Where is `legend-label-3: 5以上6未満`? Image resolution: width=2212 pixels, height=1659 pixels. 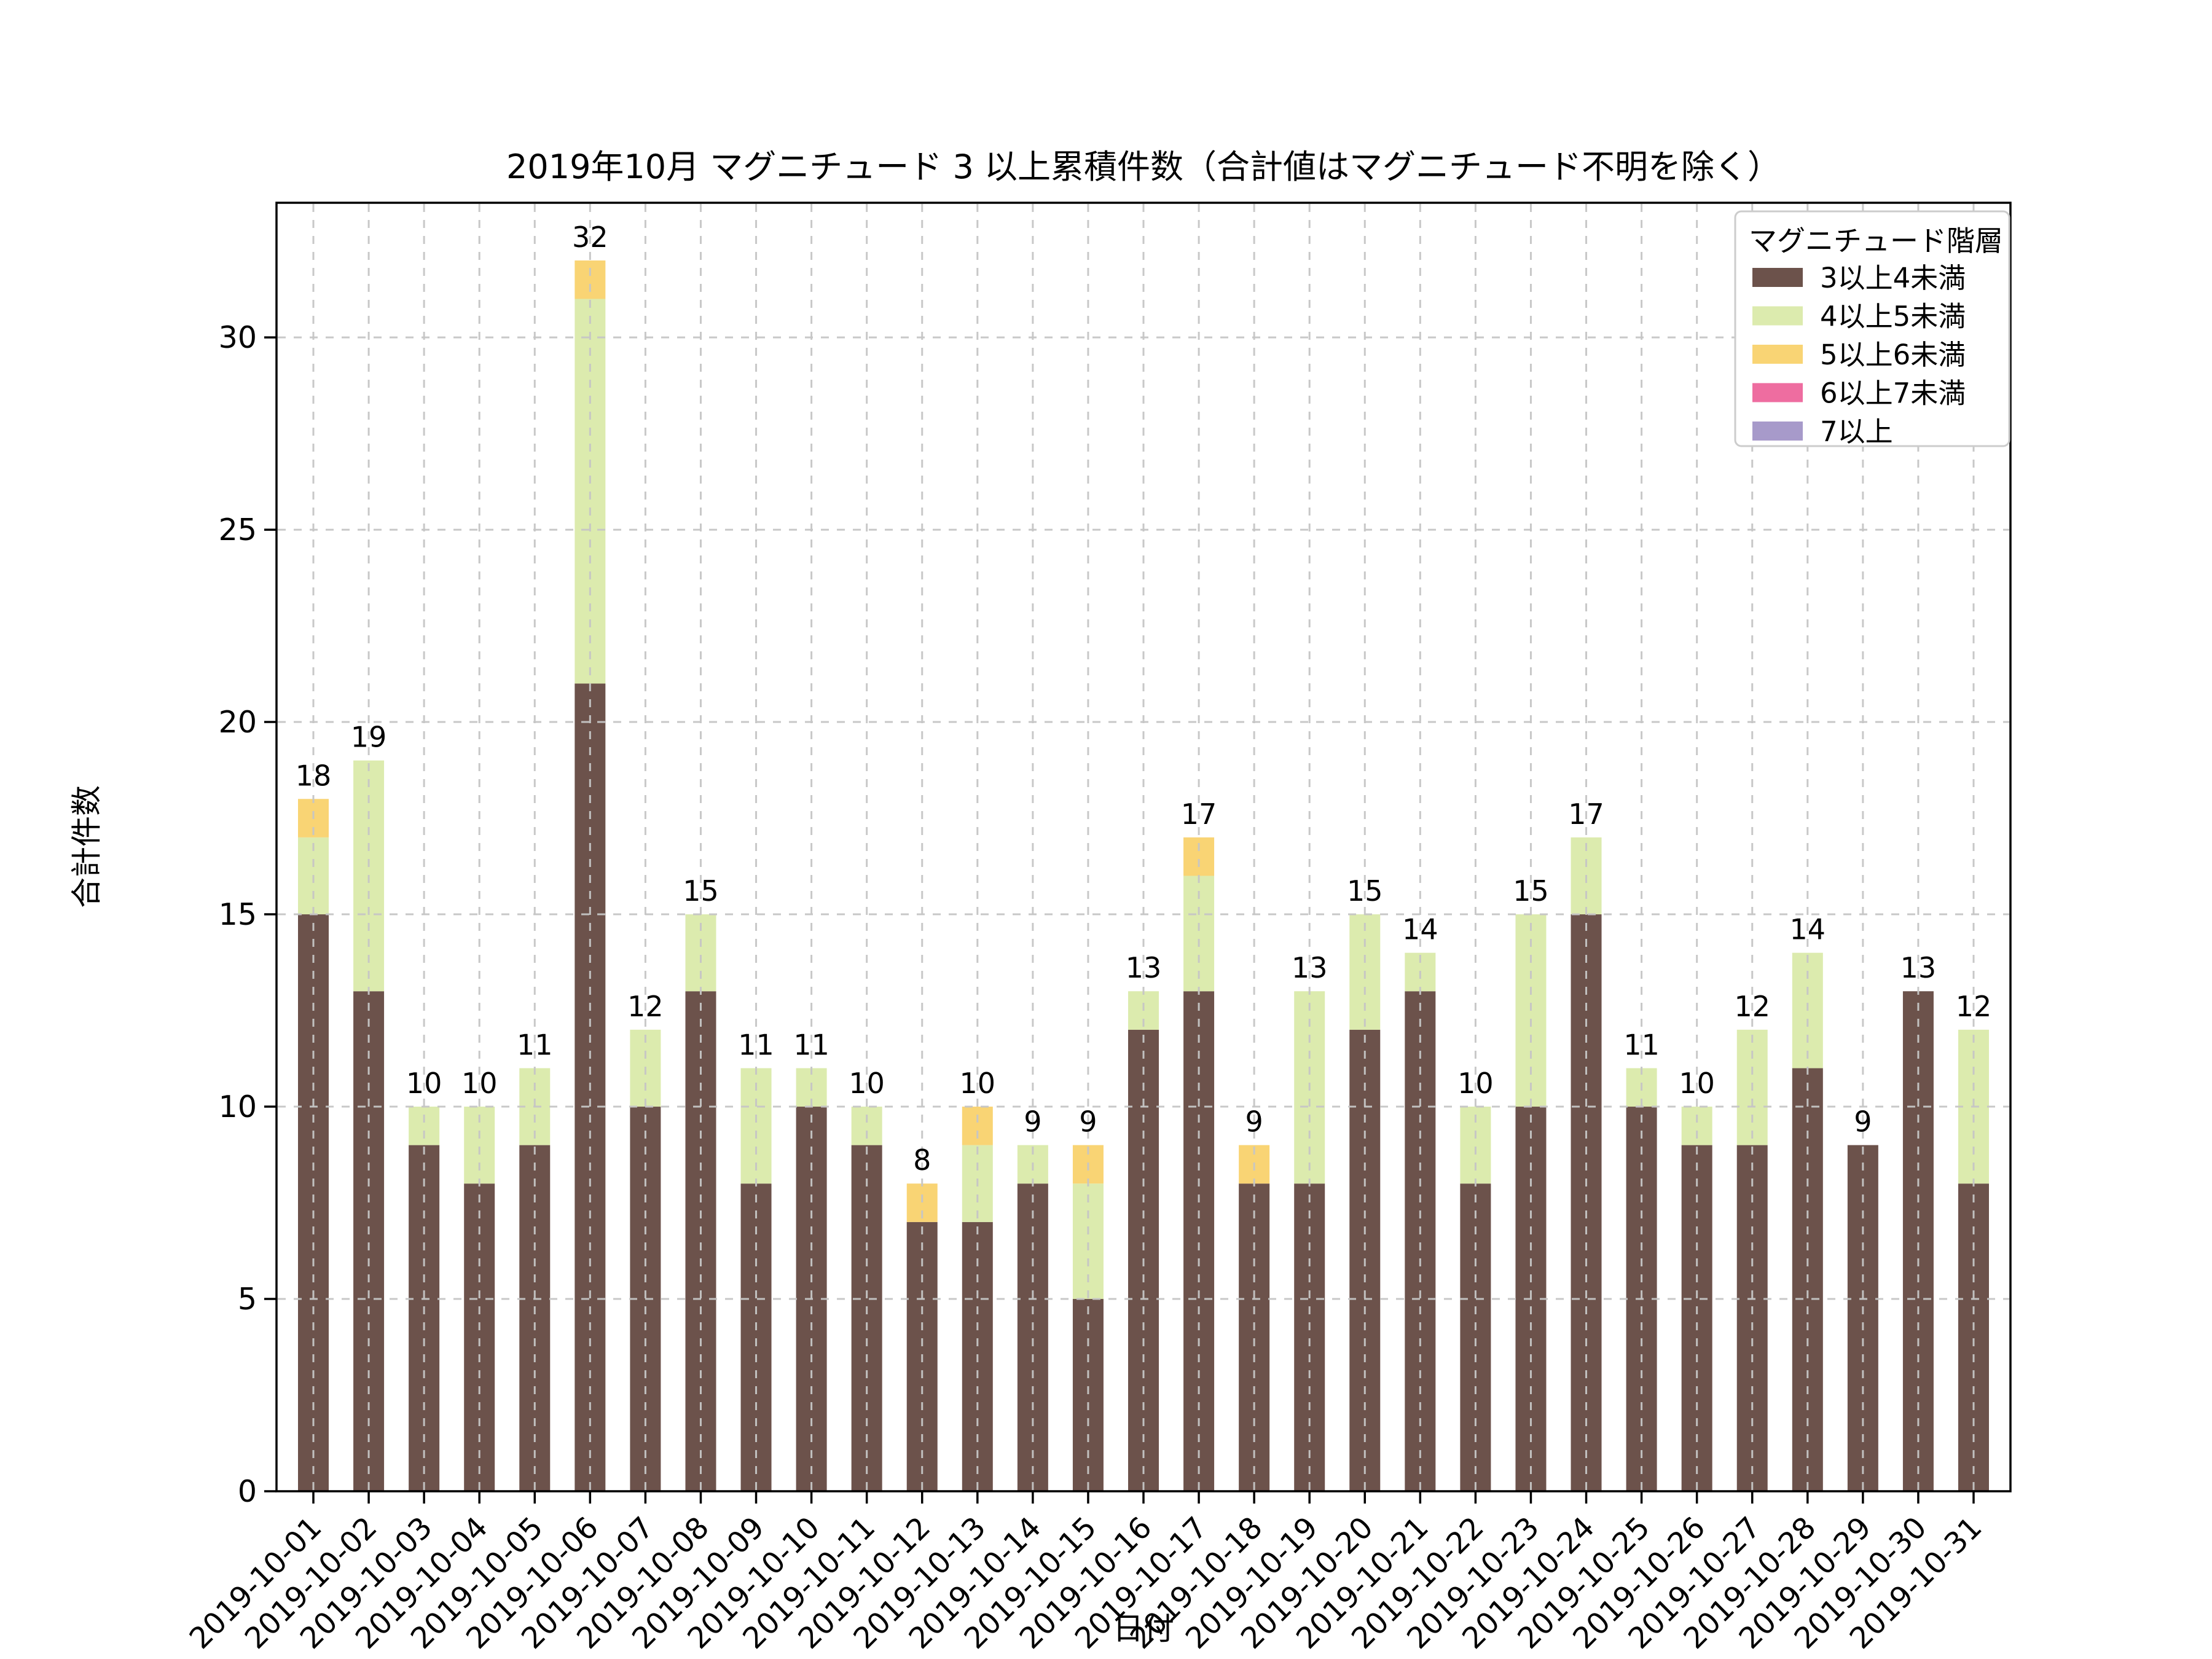 legend-label-3: 5以上6未満 is located at coordinates (1893, 355).